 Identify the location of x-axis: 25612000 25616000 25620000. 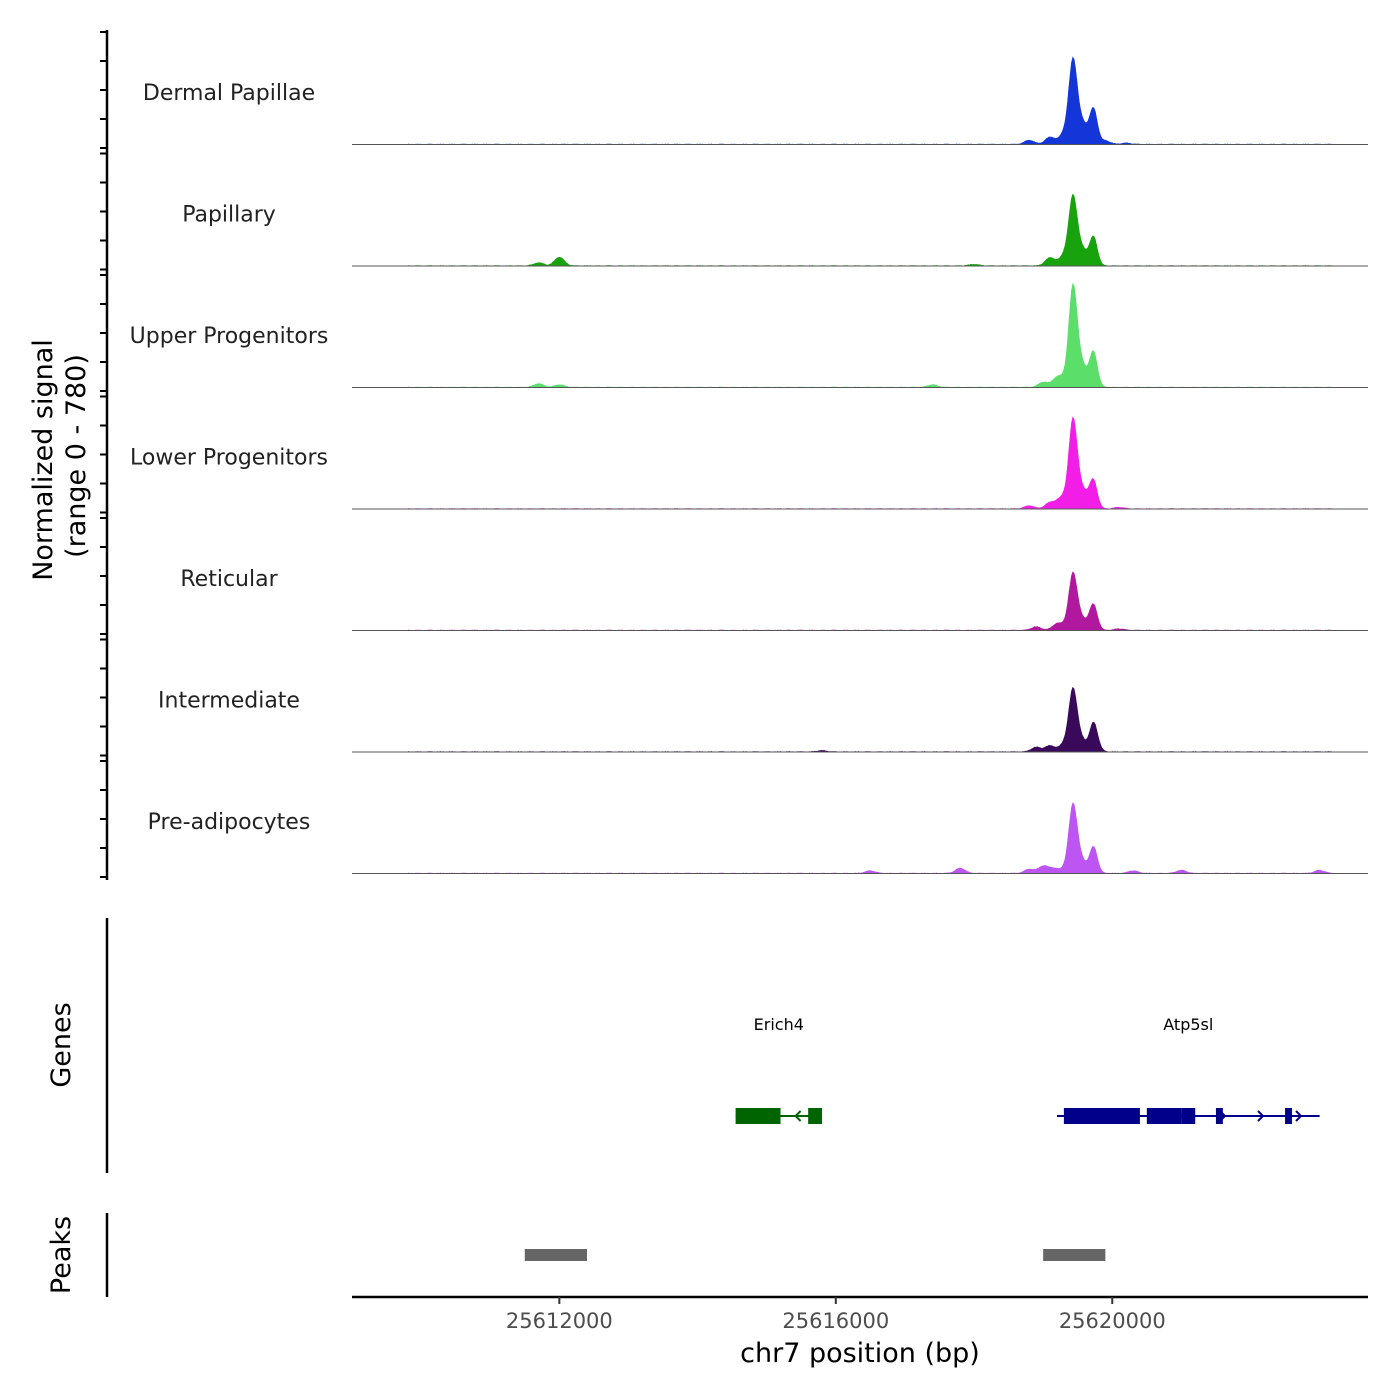
(860, 1314).